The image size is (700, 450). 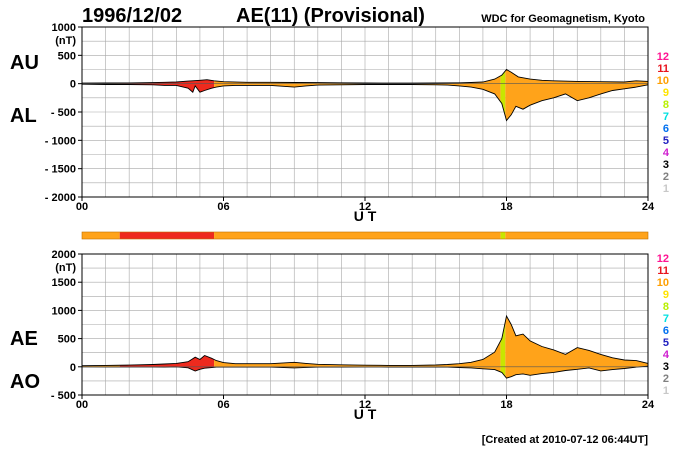 I want to click on series-ae-line, so click(x=365, y=340).